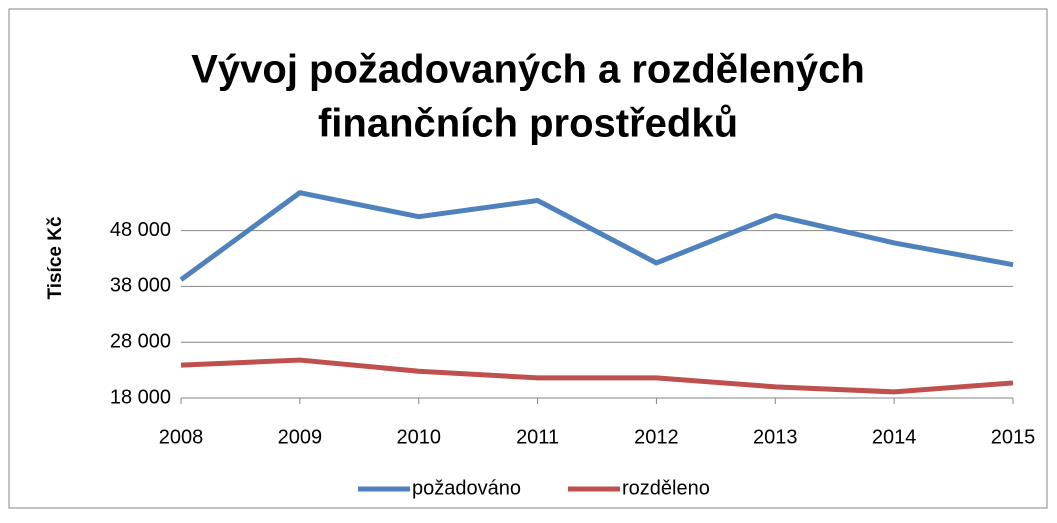 Image resolution: width=1057 pixels, height=523 pixels. What do you see at coordinates (775, 437) in the screenshot?
I see `x-tick-label: 2013` at bounding box center [775, 437].